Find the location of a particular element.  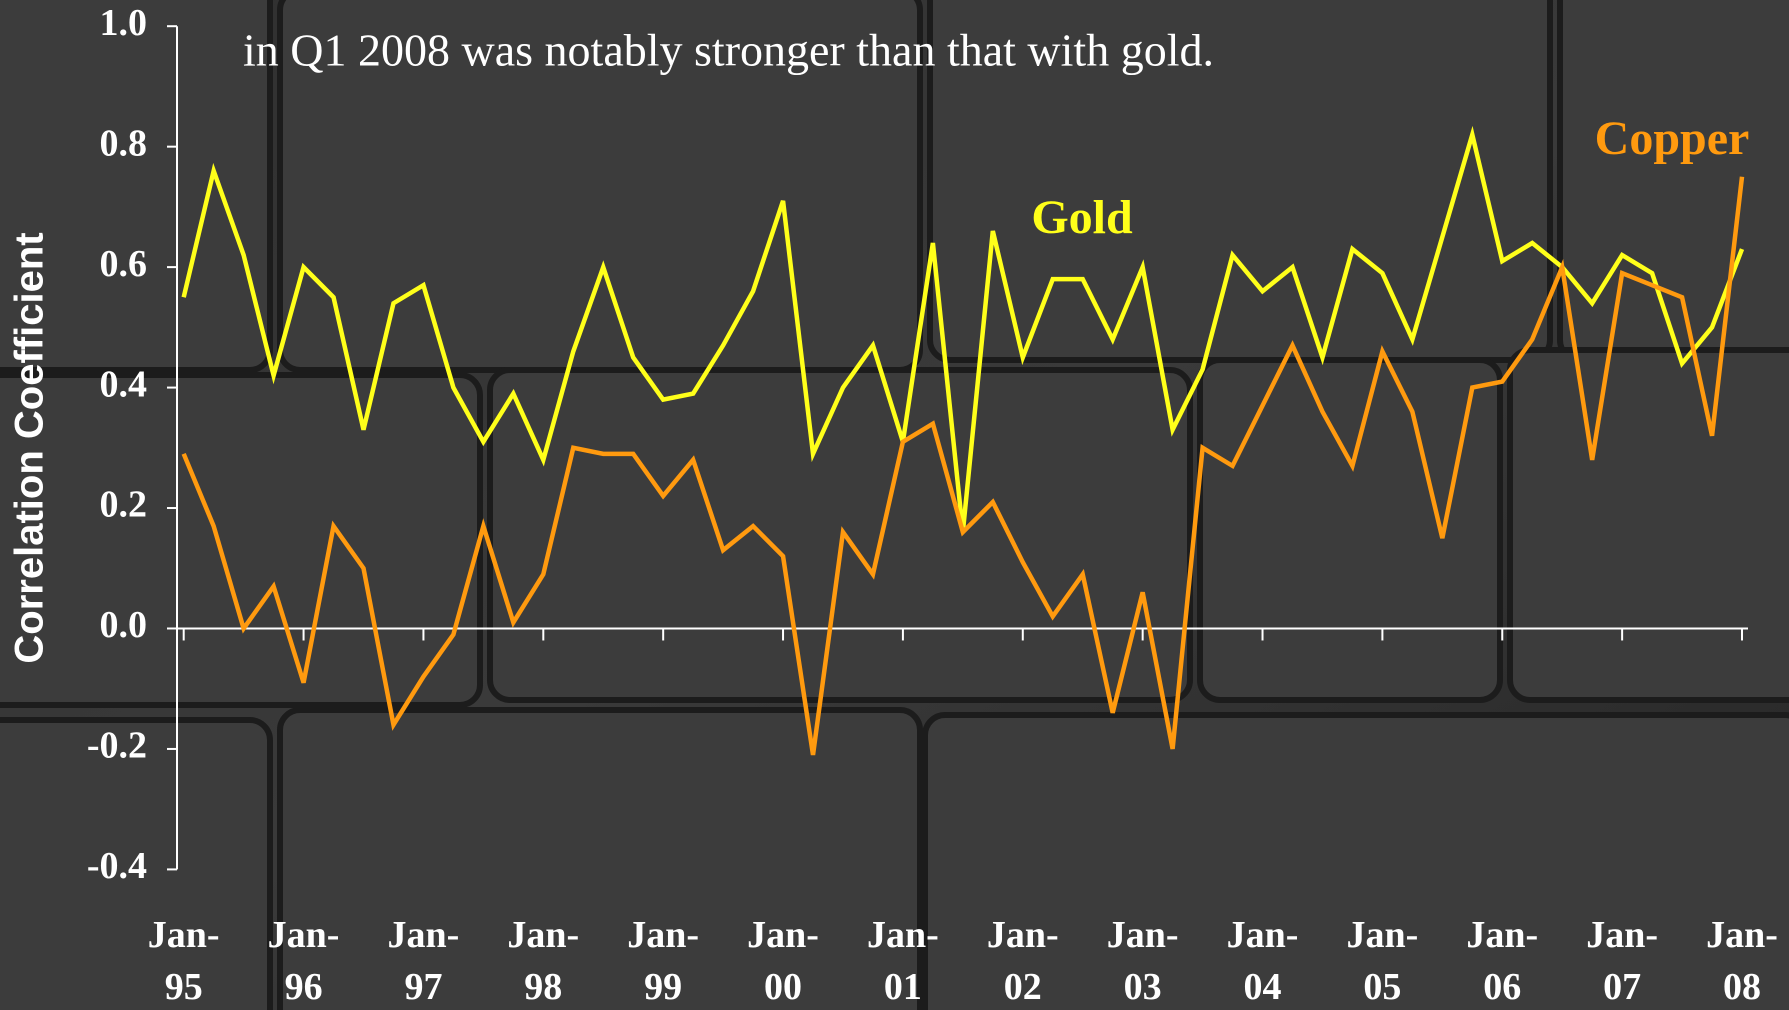

x-tick-label-line: 00 is located at coordinates (783, 987).